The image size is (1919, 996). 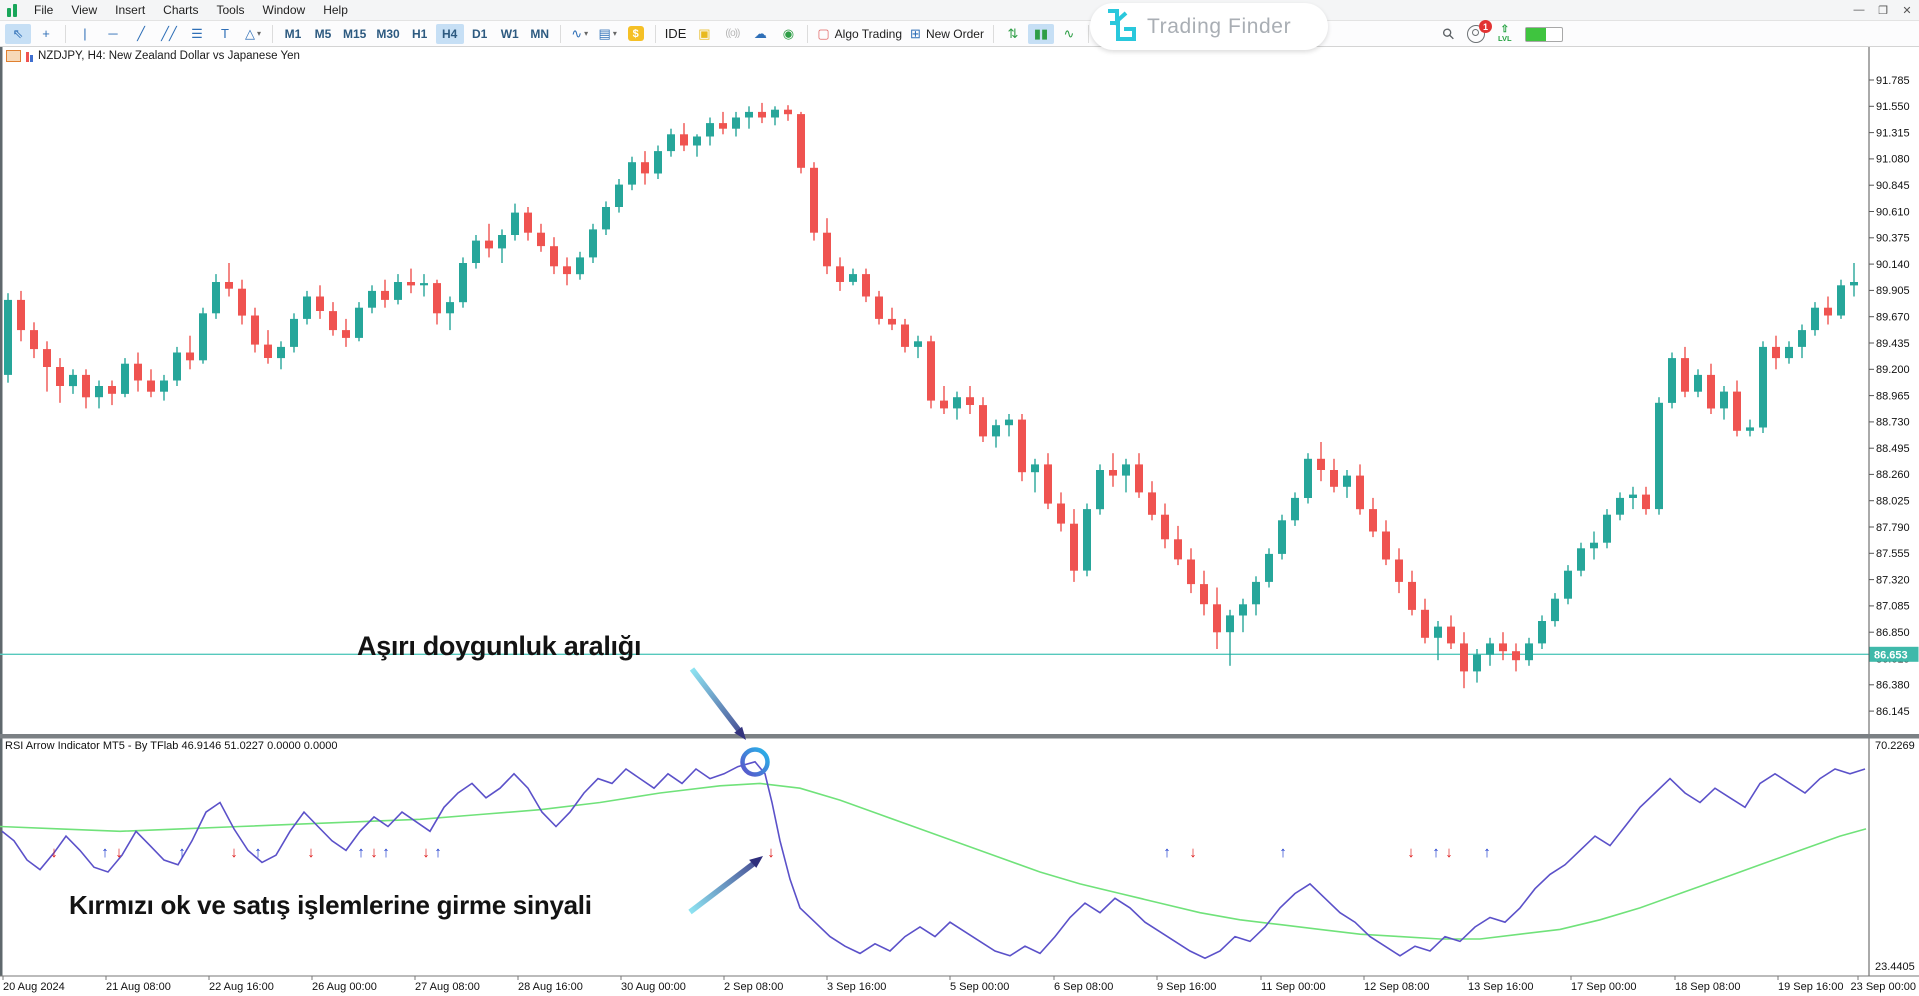 I want to click on svg-text: 90.375, so click(x=1893, y=239).